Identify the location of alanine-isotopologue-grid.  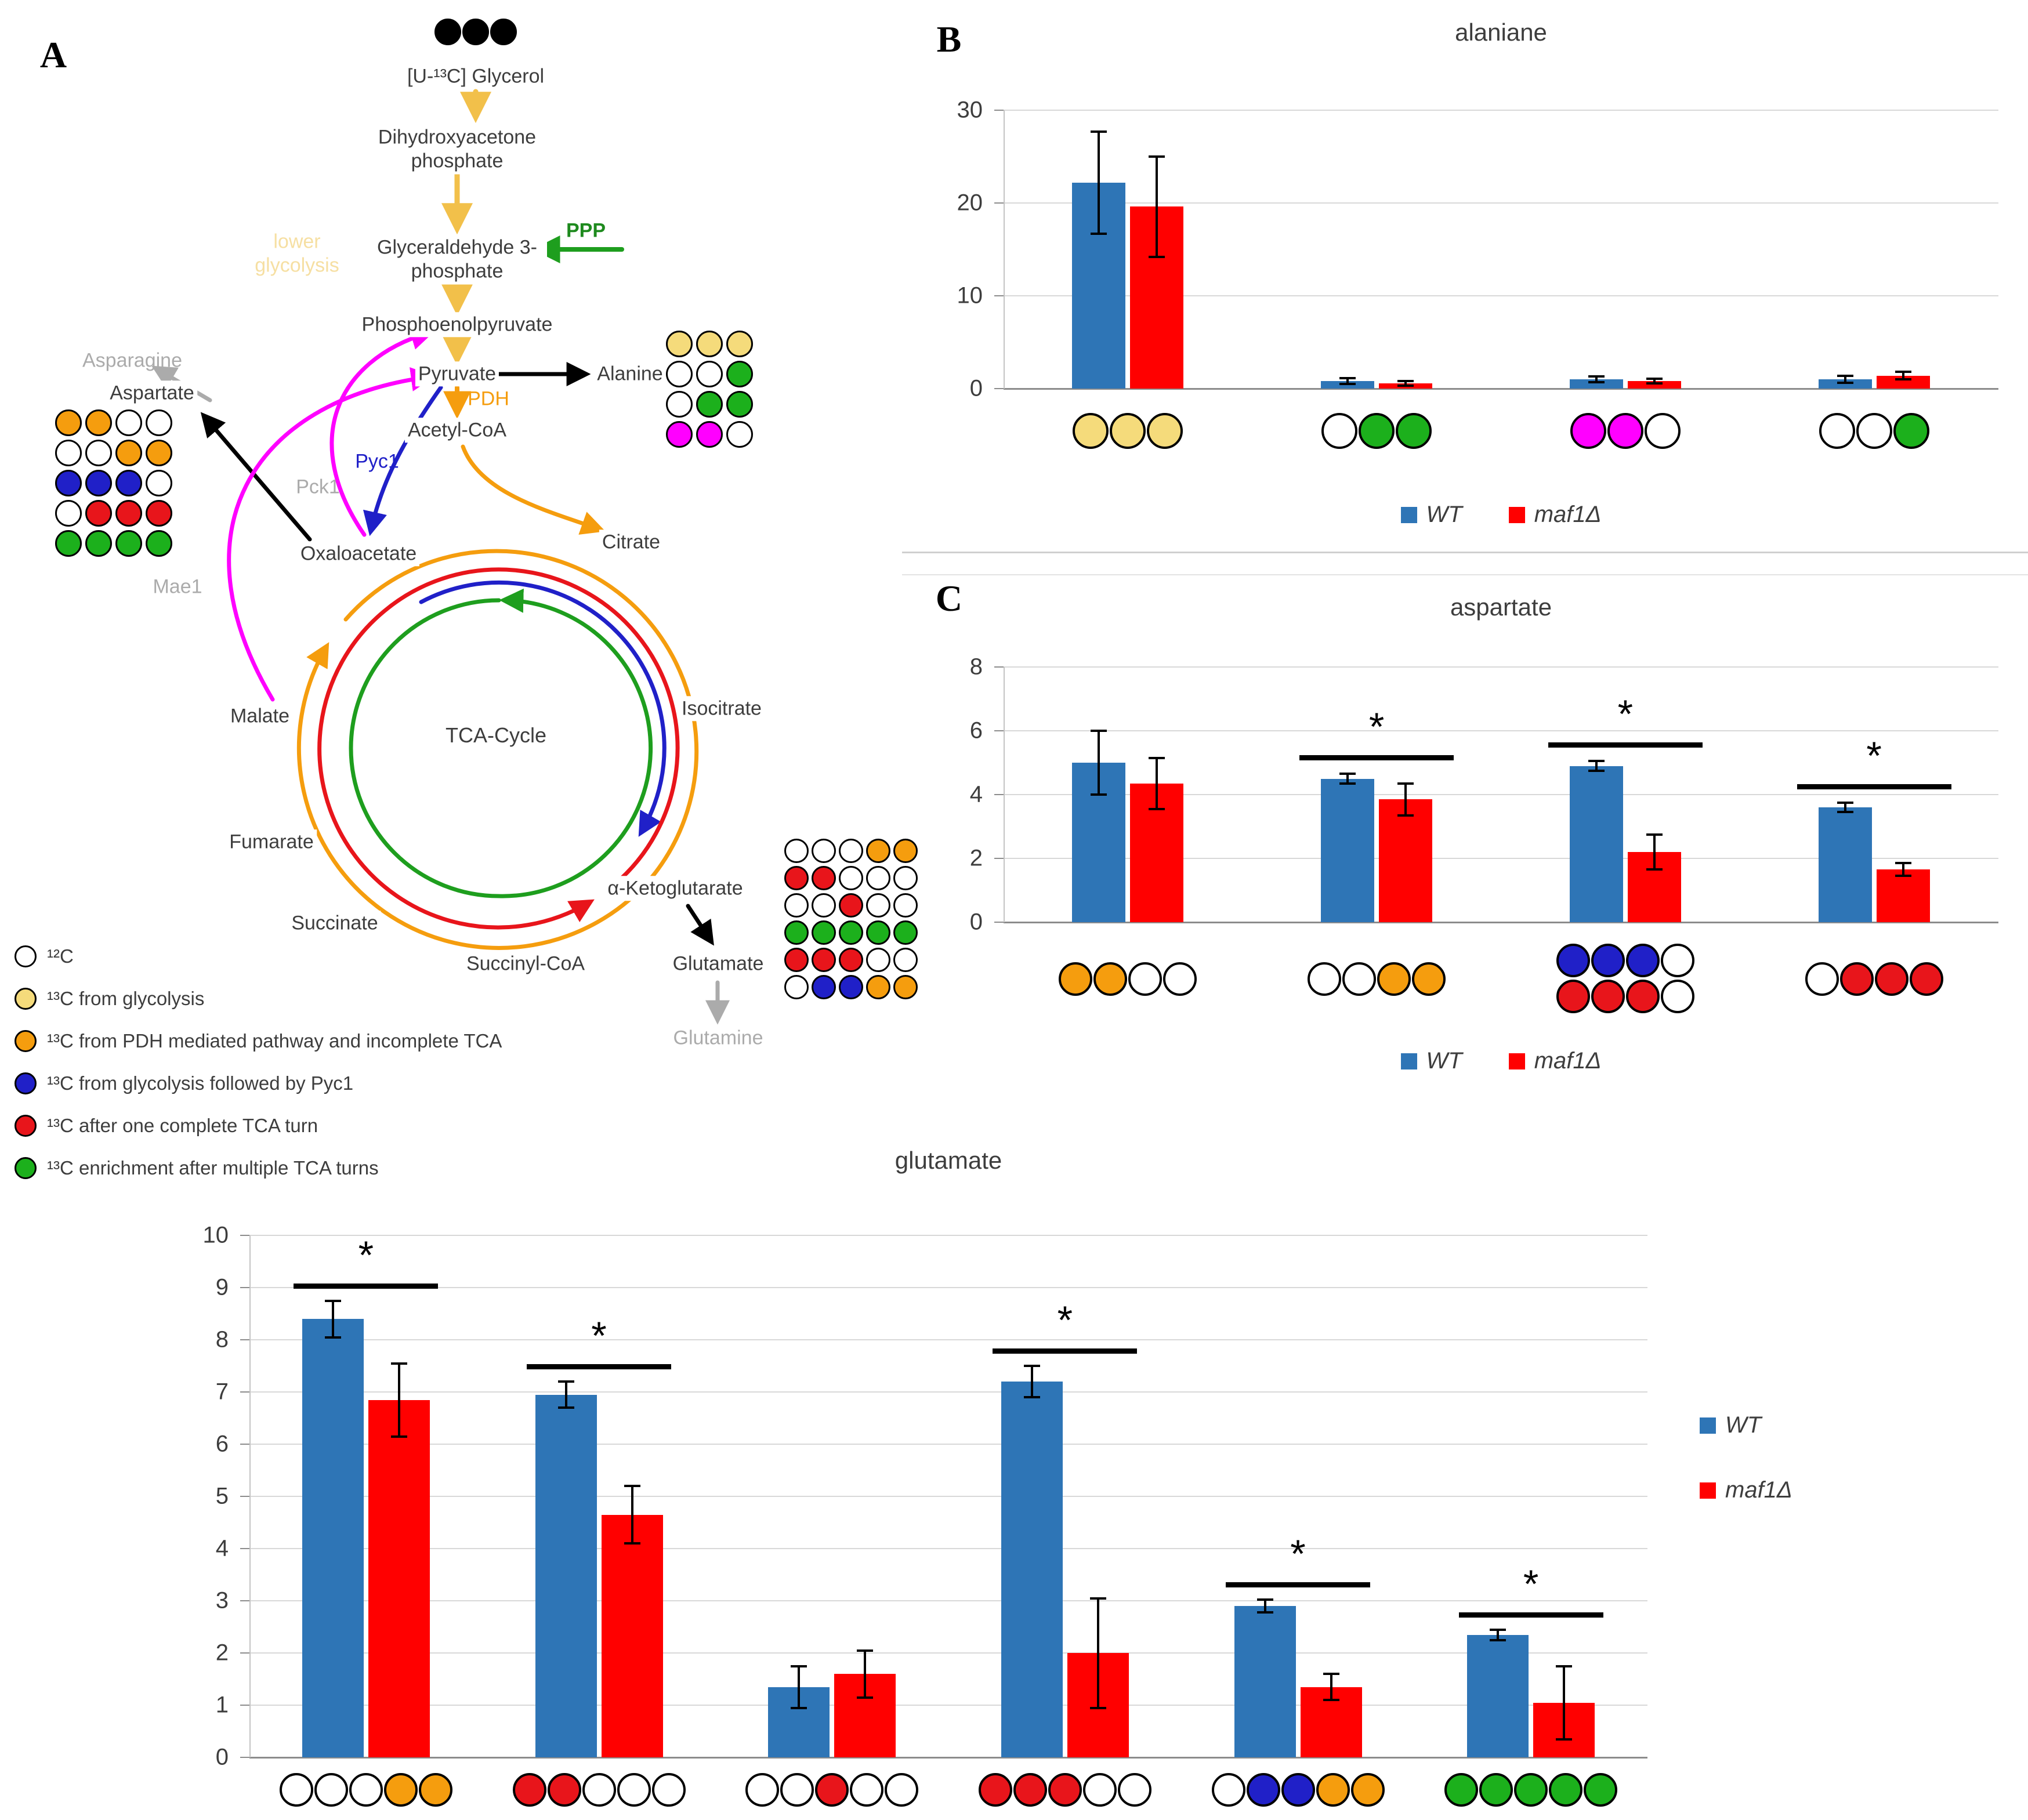
(709, 389).